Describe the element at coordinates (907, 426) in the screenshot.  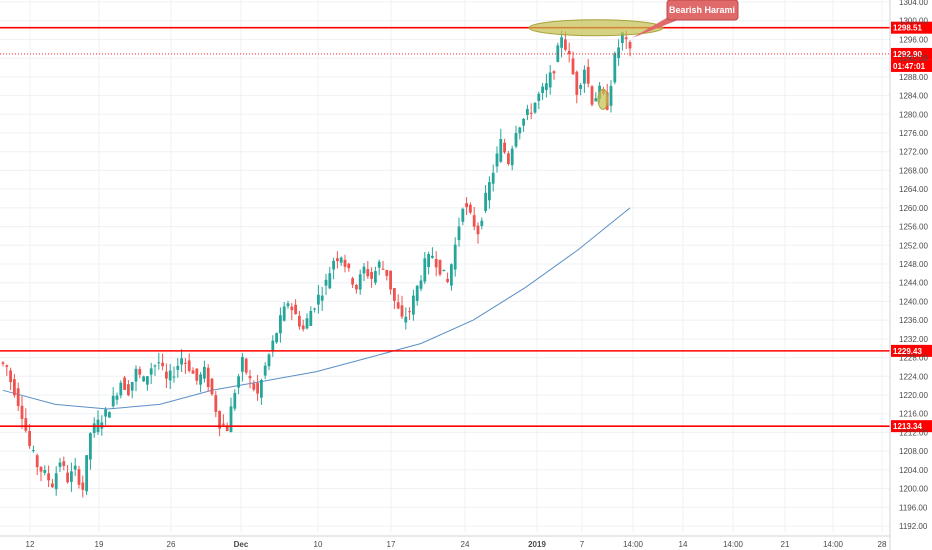
I see `price-level-label: 1213.34` at that location.